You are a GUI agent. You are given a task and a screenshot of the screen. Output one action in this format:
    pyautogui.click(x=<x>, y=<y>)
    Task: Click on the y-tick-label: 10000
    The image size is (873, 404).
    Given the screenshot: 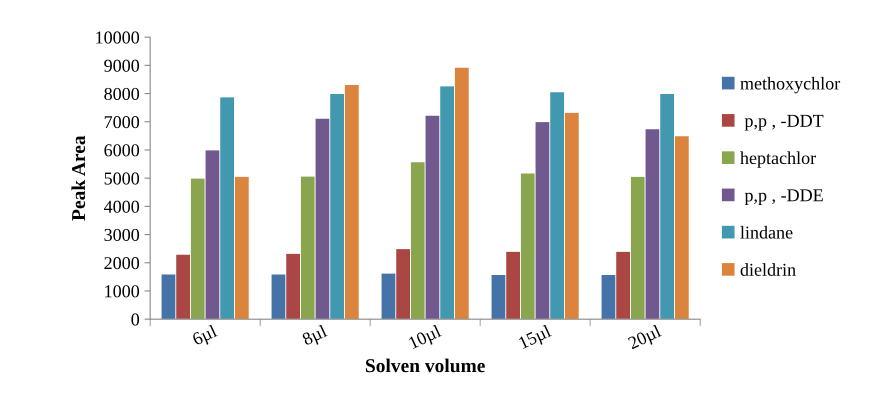 What is the action you would take?
    pyautogui.click(x=118, y=37)
    